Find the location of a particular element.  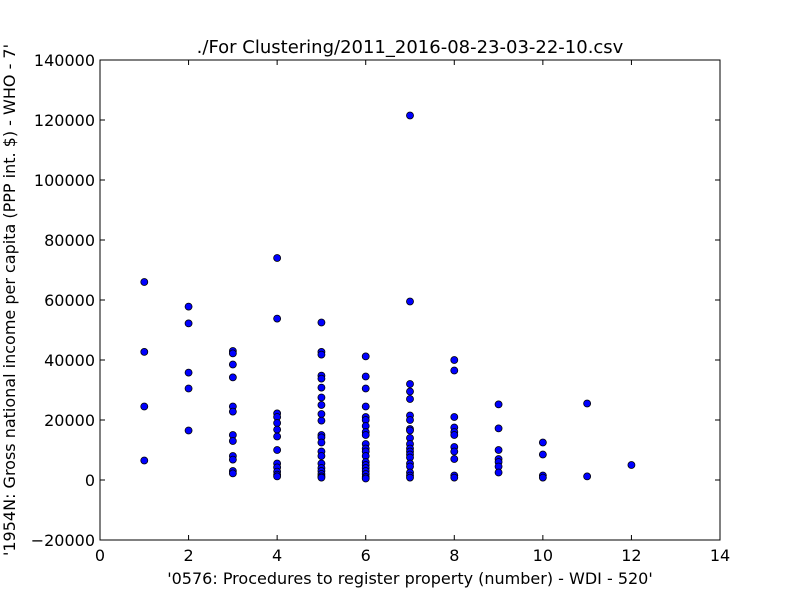

x-tick-label: 12 is located at coordinates (631, 555).